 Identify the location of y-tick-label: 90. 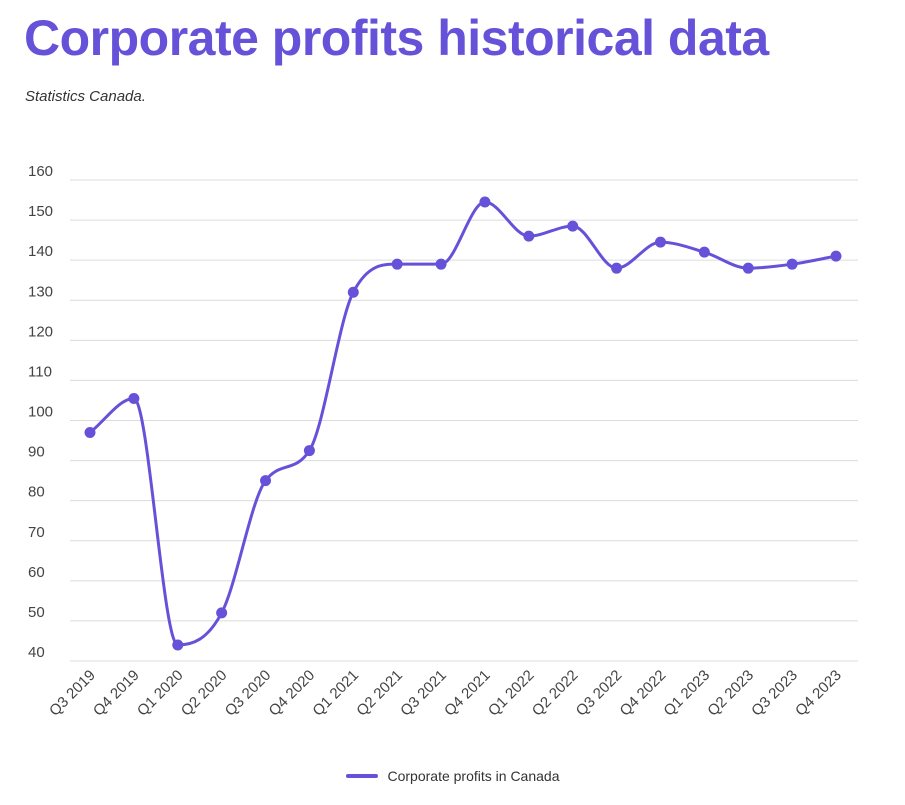
(36, 452).